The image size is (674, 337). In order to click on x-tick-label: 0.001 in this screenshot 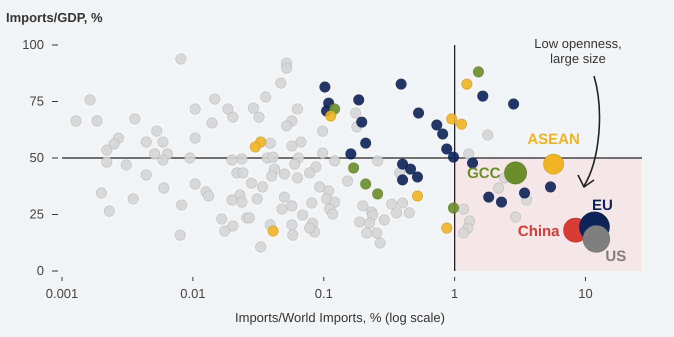, I will do `click(62, 294)`.